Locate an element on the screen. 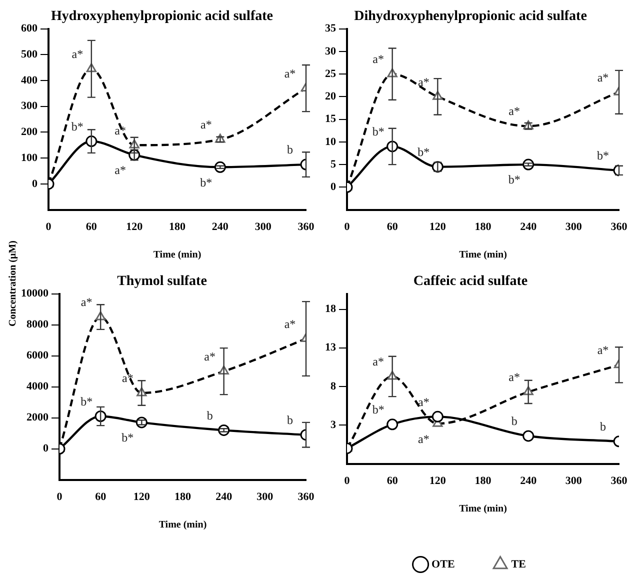 This screenshot has width=633, height=580. y-tick-label: 13 is located at coordinates (330, 348).